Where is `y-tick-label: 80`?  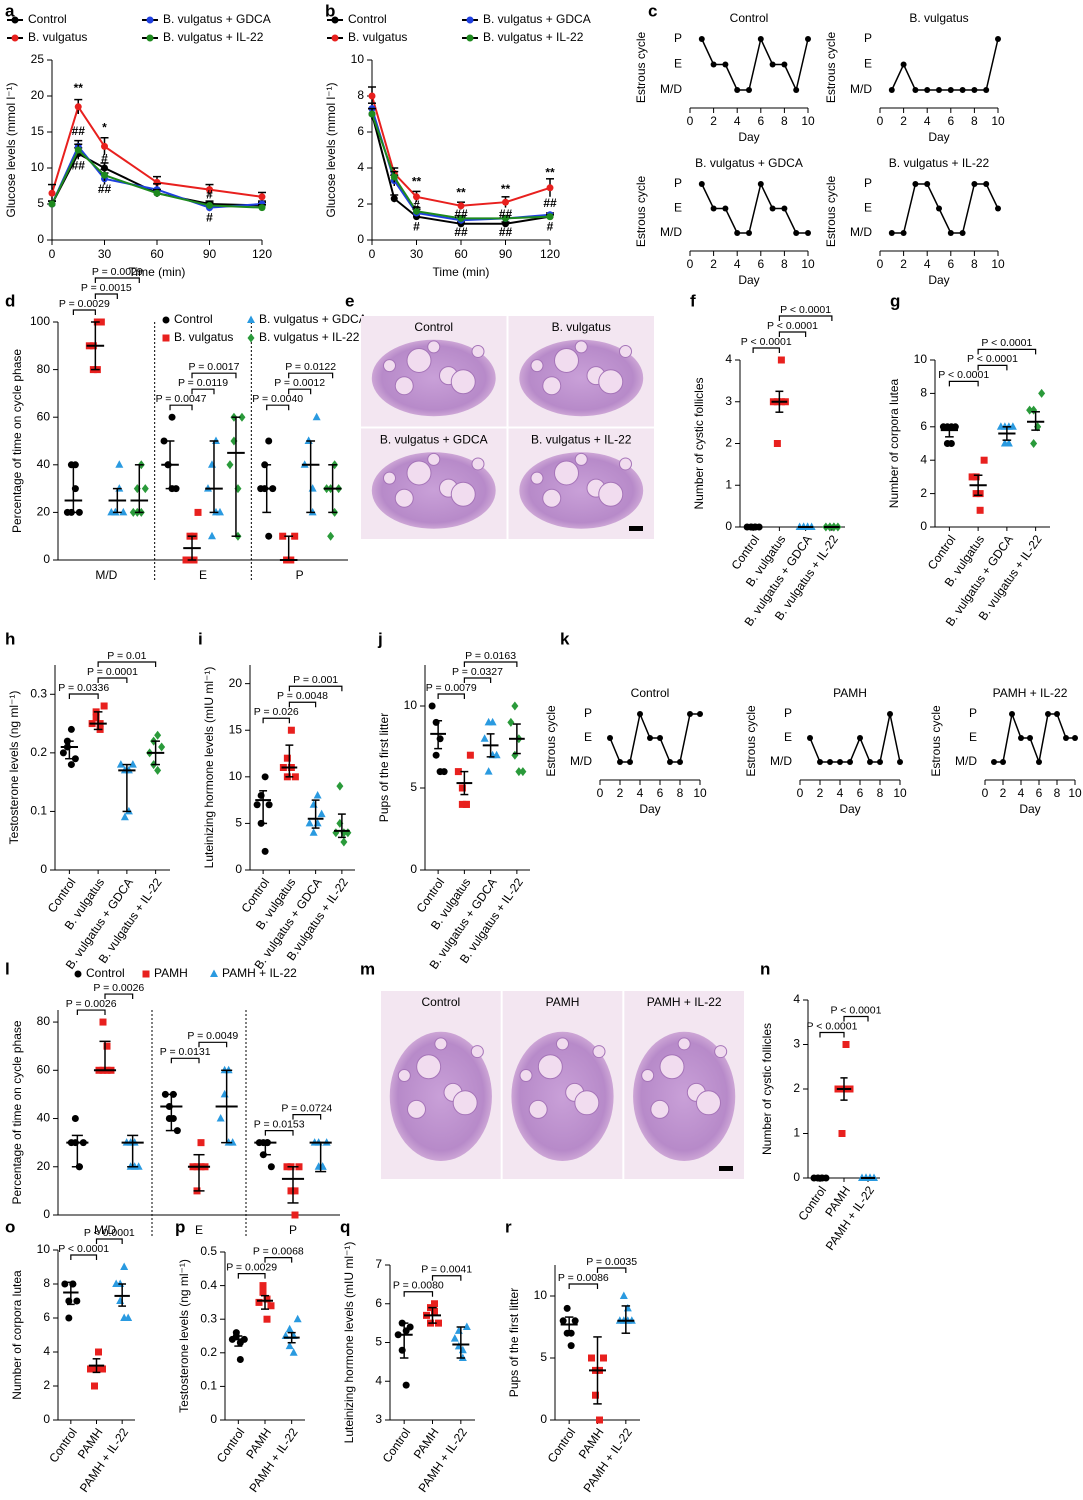 y-tick-label: 80 is located at coordinates (44, 1021).